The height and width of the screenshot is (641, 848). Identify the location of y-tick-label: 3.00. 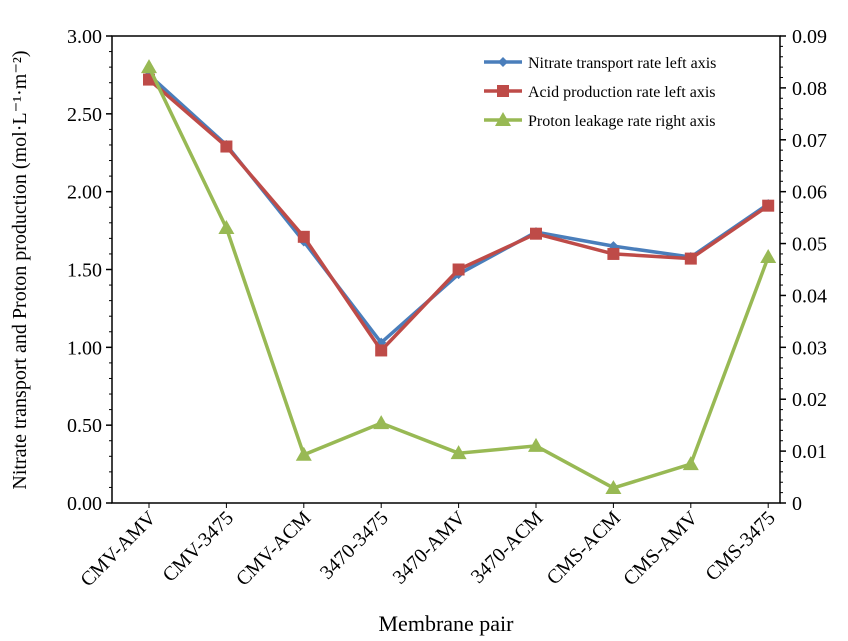
(84, 37).